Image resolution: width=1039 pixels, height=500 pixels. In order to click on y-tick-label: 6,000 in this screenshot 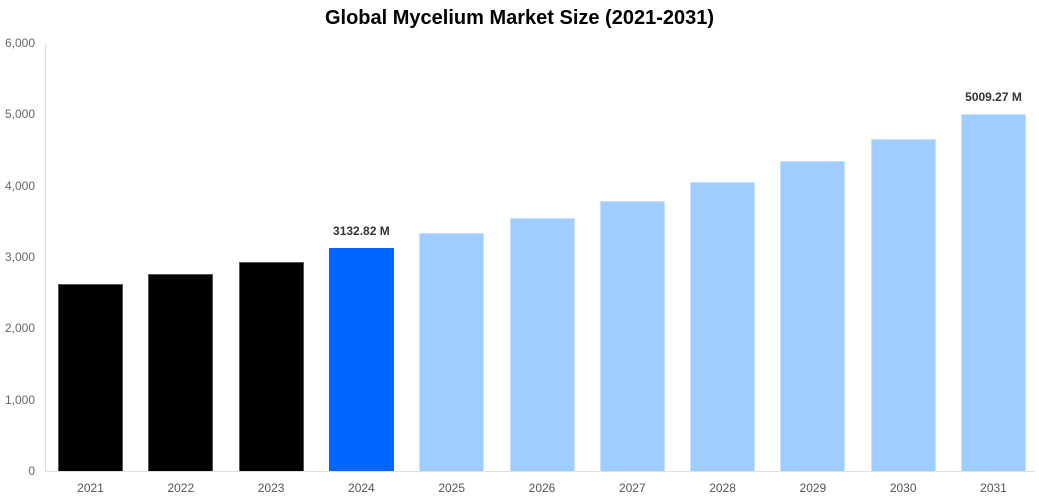, I will do `click(19, 43)`.